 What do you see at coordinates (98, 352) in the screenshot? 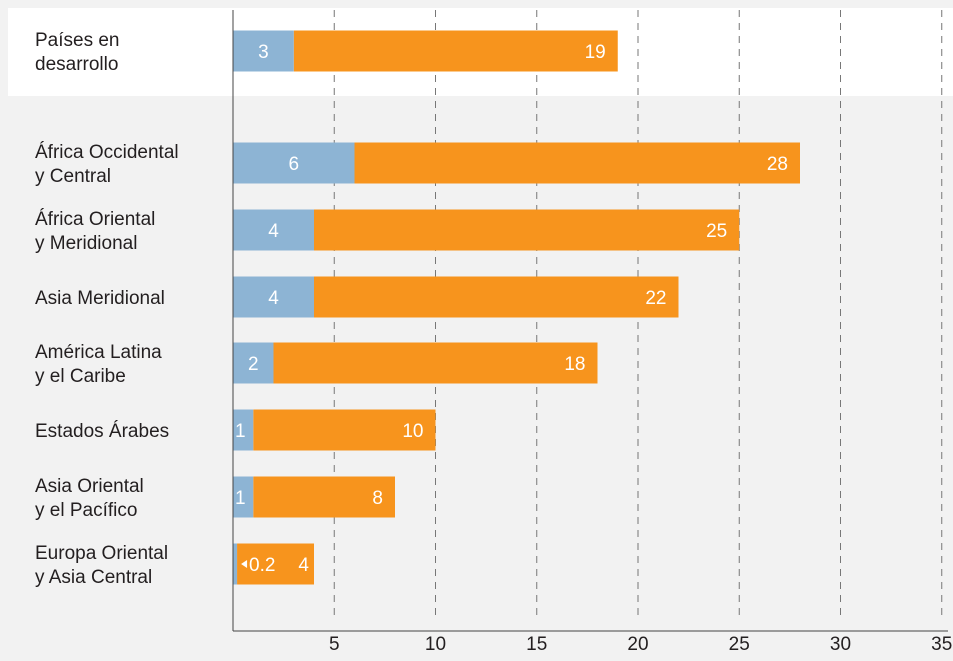
I see `category-label-line: América Latina` at bounding box center [98, 352].